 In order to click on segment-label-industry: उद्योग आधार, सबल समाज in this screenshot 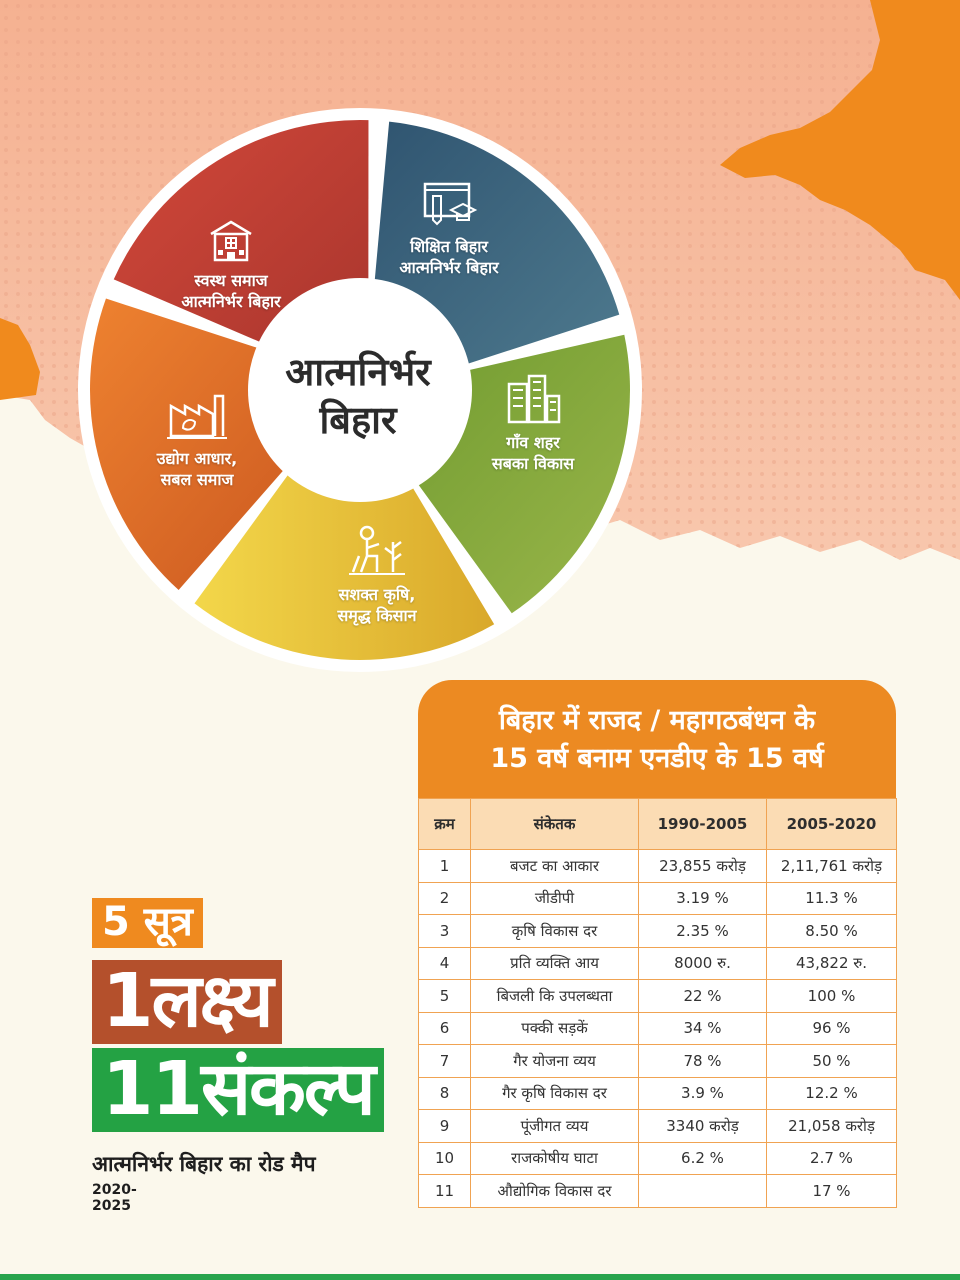, I will do `click(197, 439)`.